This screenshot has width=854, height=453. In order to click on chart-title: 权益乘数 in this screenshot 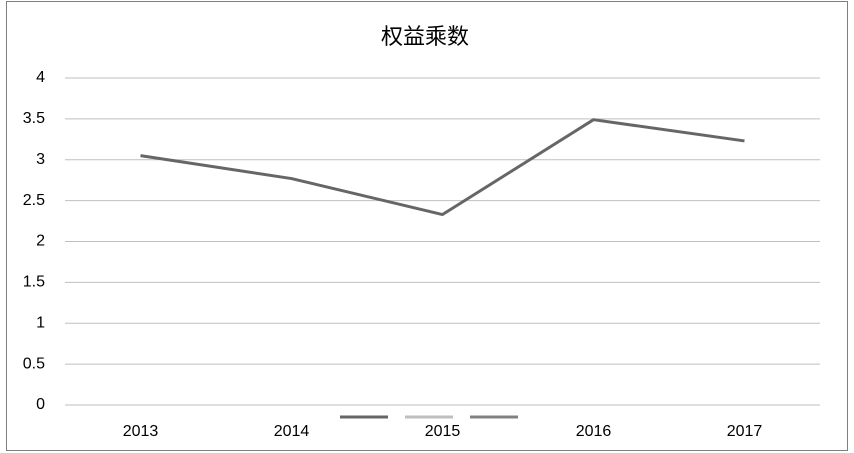, I will do `click(425, 37)`.